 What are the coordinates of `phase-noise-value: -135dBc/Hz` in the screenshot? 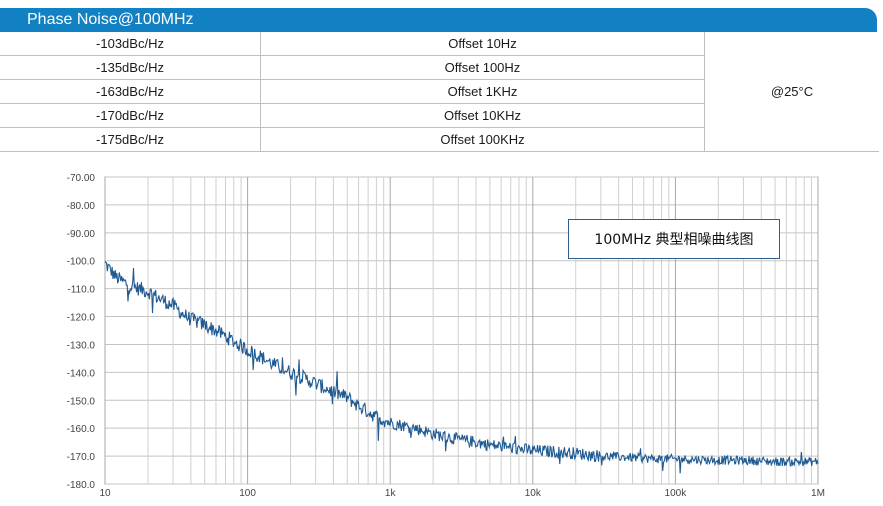 It's located at (130, 67).